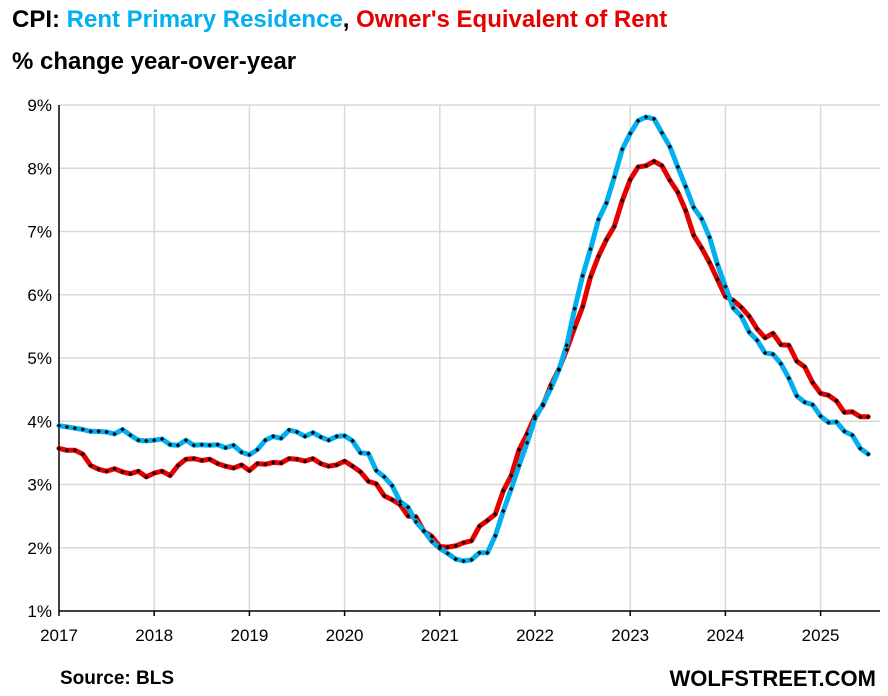 Image resolution: width=888 pixels, height=696 pixels. Describe the element at coordinates (39, 548) in the screenshot. I see `y-tick-label: 2%` at that location.